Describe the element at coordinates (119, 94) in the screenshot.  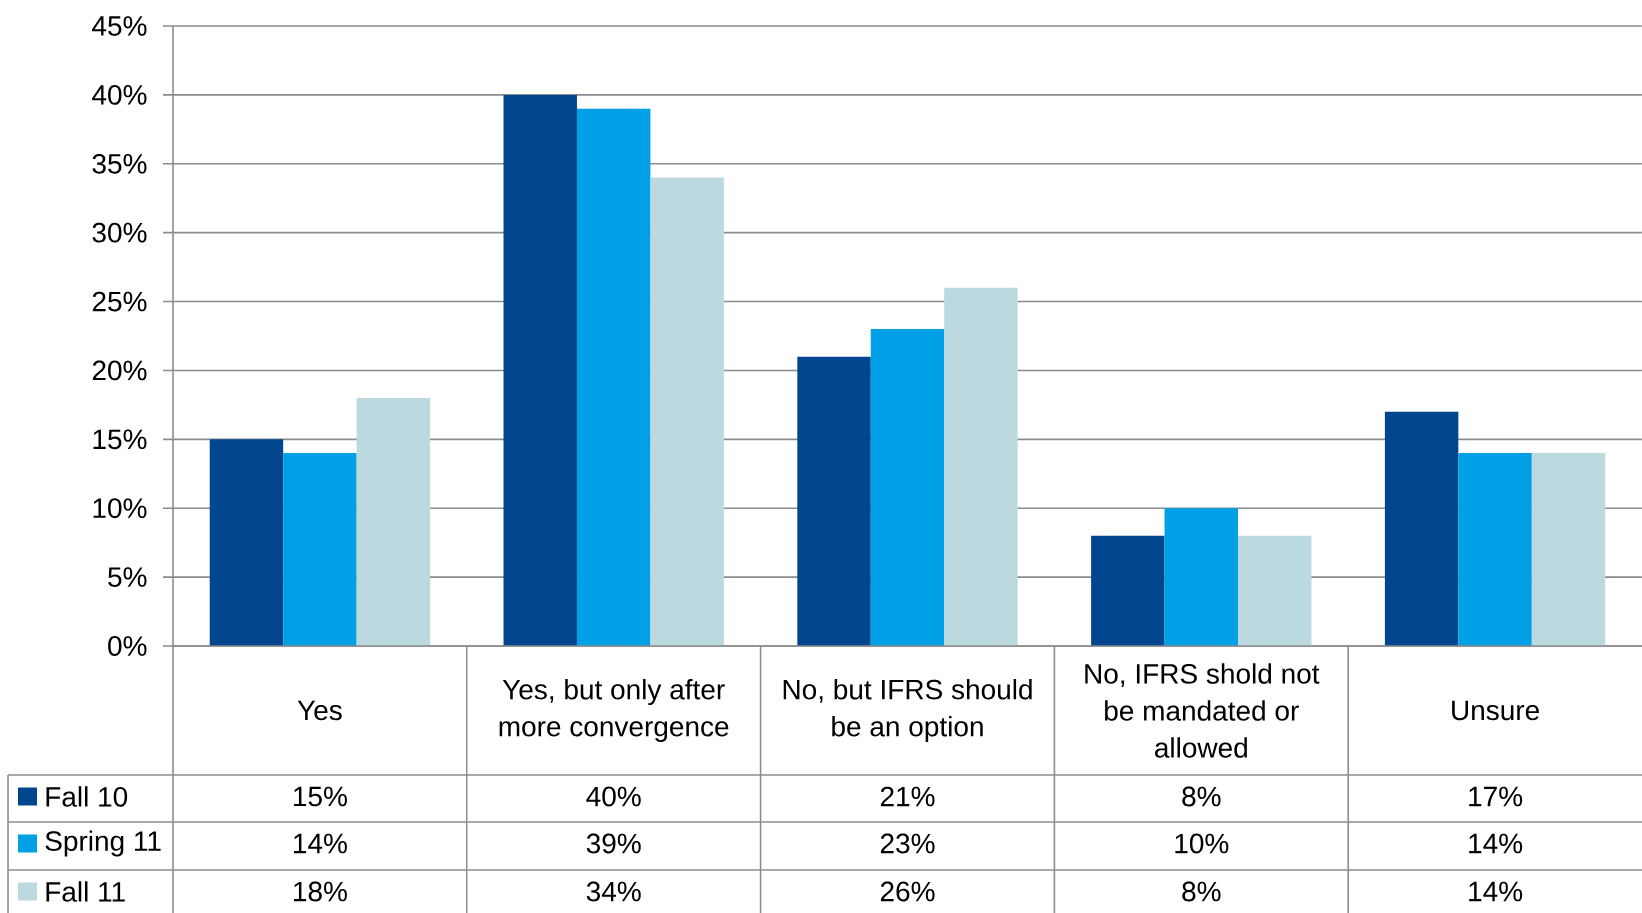
I see `y-tick-label: 40%` at that location.